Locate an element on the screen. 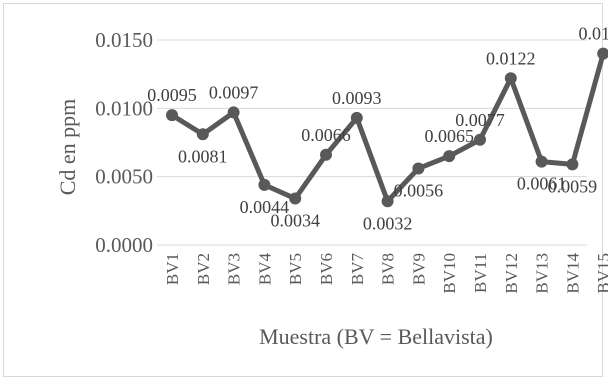 Image resolution: width=608 pixels, height=381 pixels. x-axis-title: Muestra (BV = Bellavista) is located at coordinates (376, 336).